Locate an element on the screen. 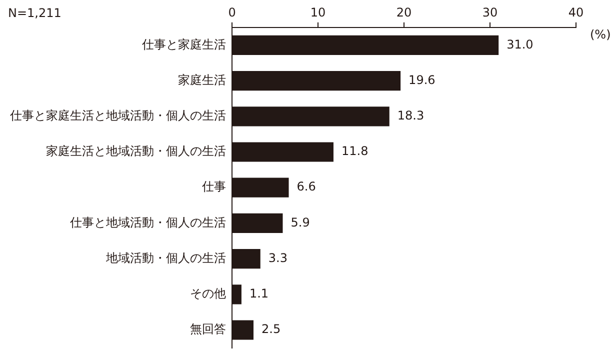 The width and height of the screenshot is (616, 361). y-tick-label: 無回答 is located at coordinates (208, 329).